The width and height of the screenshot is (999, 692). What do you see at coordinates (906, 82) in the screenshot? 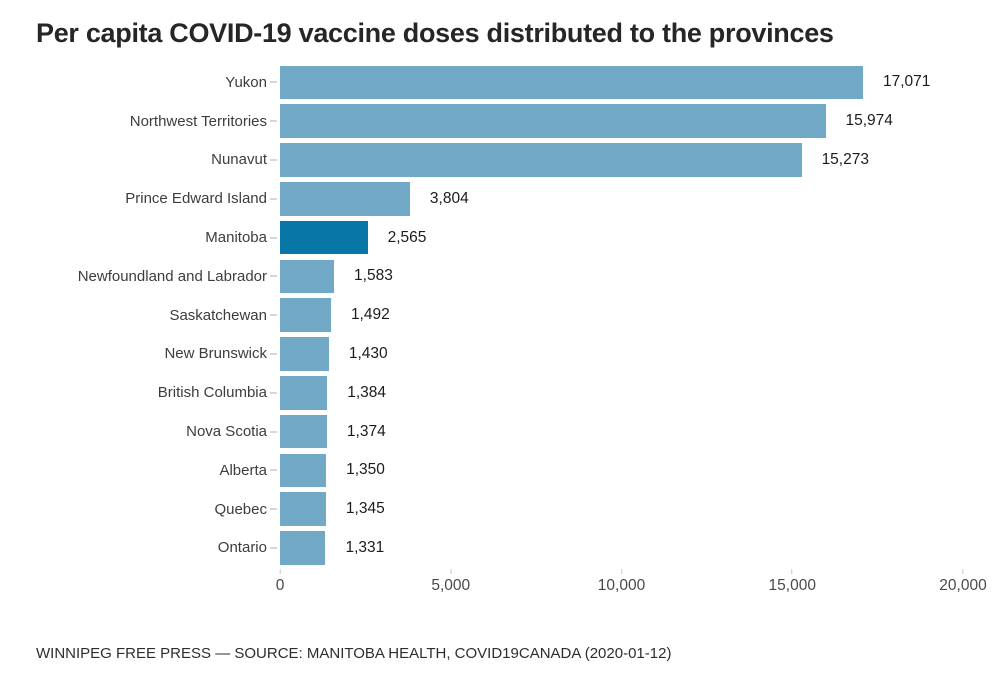
I see `value-label: 17,071` at bounding box center [906, 82].